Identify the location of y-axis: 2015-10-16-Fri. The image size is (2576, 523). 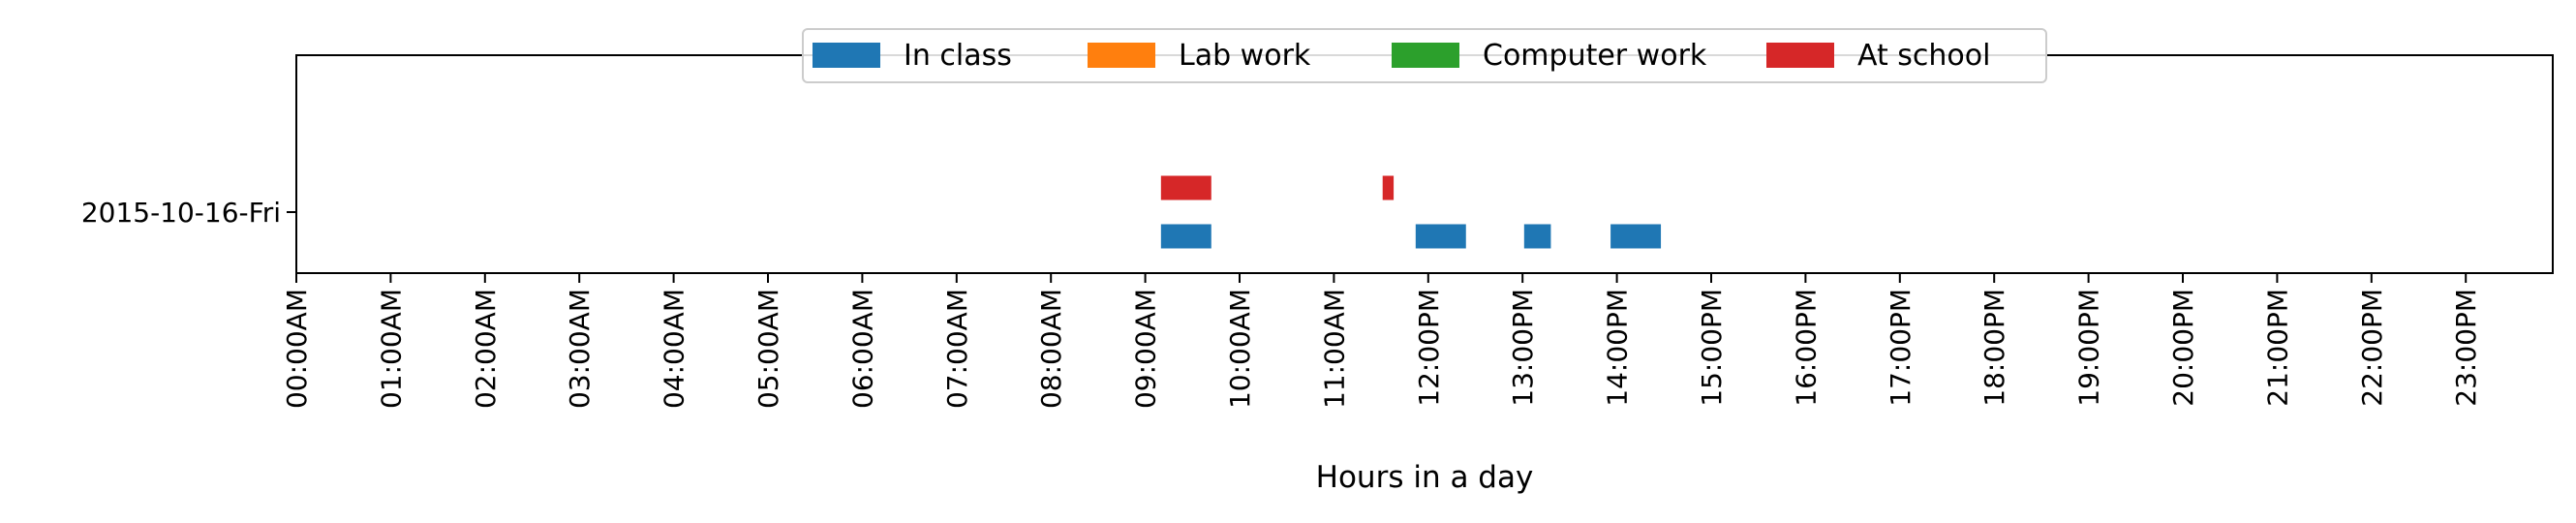
(188, 213).